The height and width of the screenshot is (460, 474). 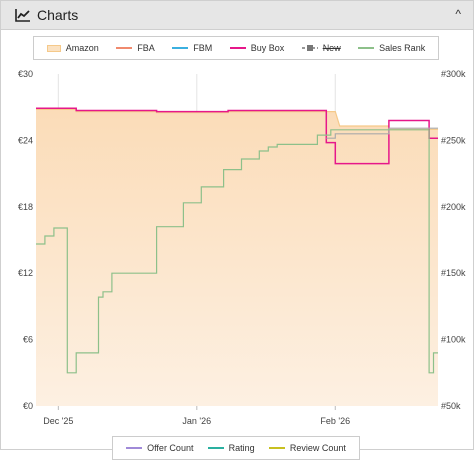 What do you see at coordinates (58, 15) in the screenshot?
I see `panel-title: Charts` at bounding box center [58, 15].